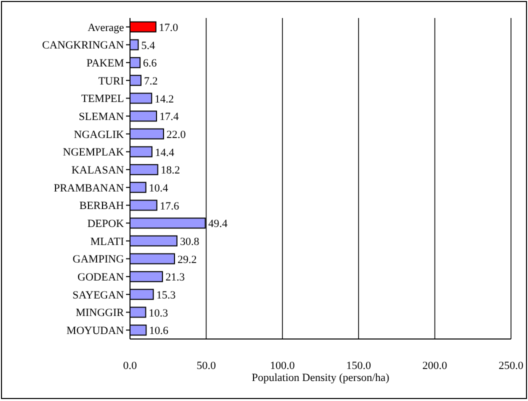 This screenshot has width=528, height=401. I want to click on y-tick-label: GAMPING, so click(98, 260).